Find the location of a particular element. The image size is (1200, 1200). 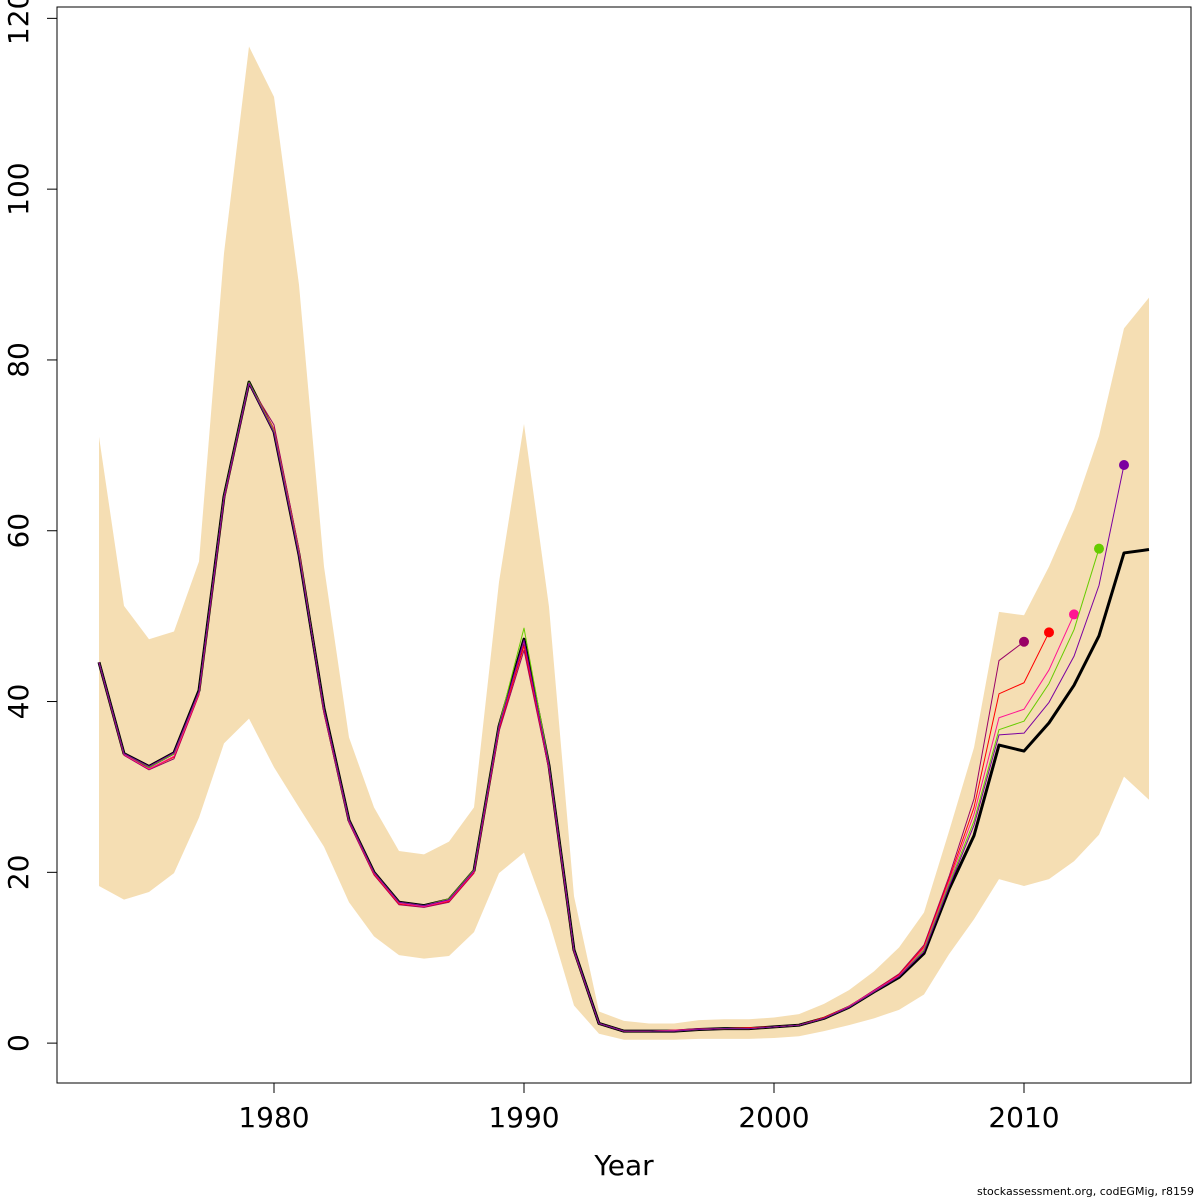

y-tick-label: 120 is located at coordinates (18, 22).